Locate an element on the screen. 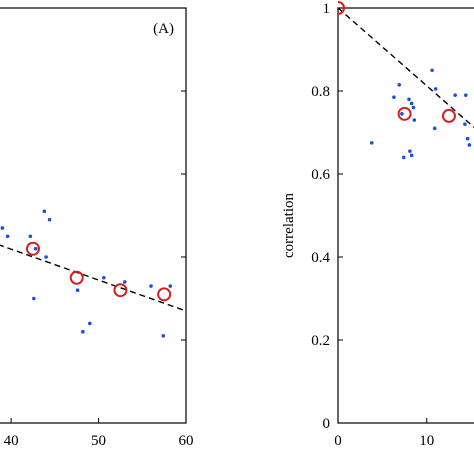 Image resolution: width=474 pixels, height=474 pixels. y-tick-label: 0 is located at coordinates (327, 424).